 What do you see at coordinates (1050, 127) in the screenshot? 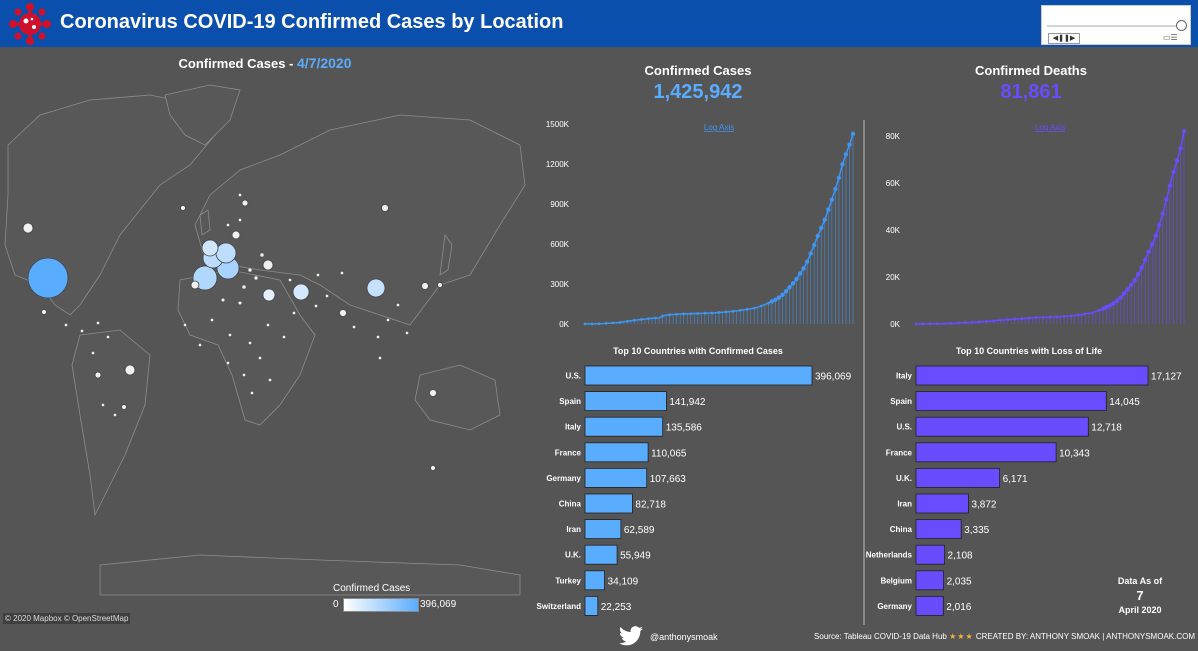
I see `deaths-line-log-axis-link: Log Axis` at bounding box center [1050, 127].